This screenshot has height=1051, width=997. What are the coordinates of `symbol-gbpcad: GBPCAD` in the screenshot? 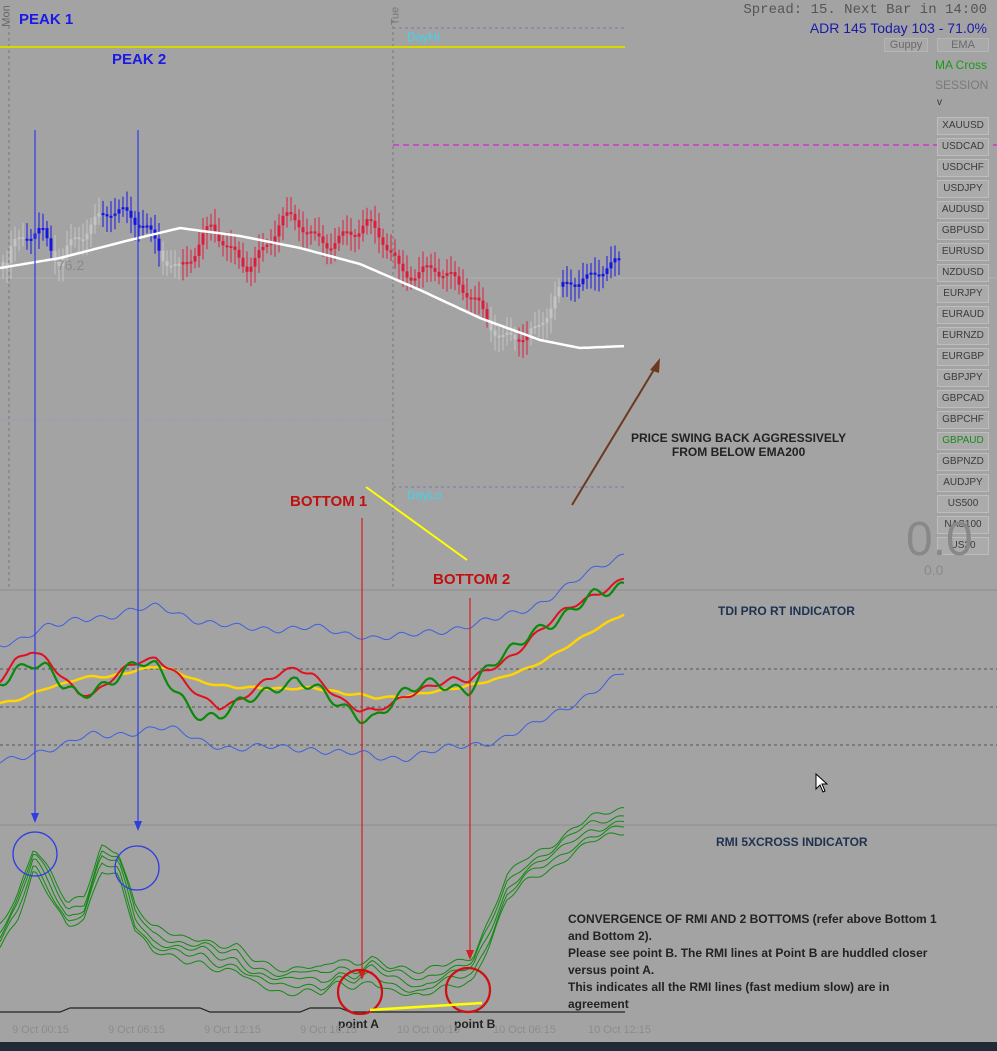 It's located at (963, 399).